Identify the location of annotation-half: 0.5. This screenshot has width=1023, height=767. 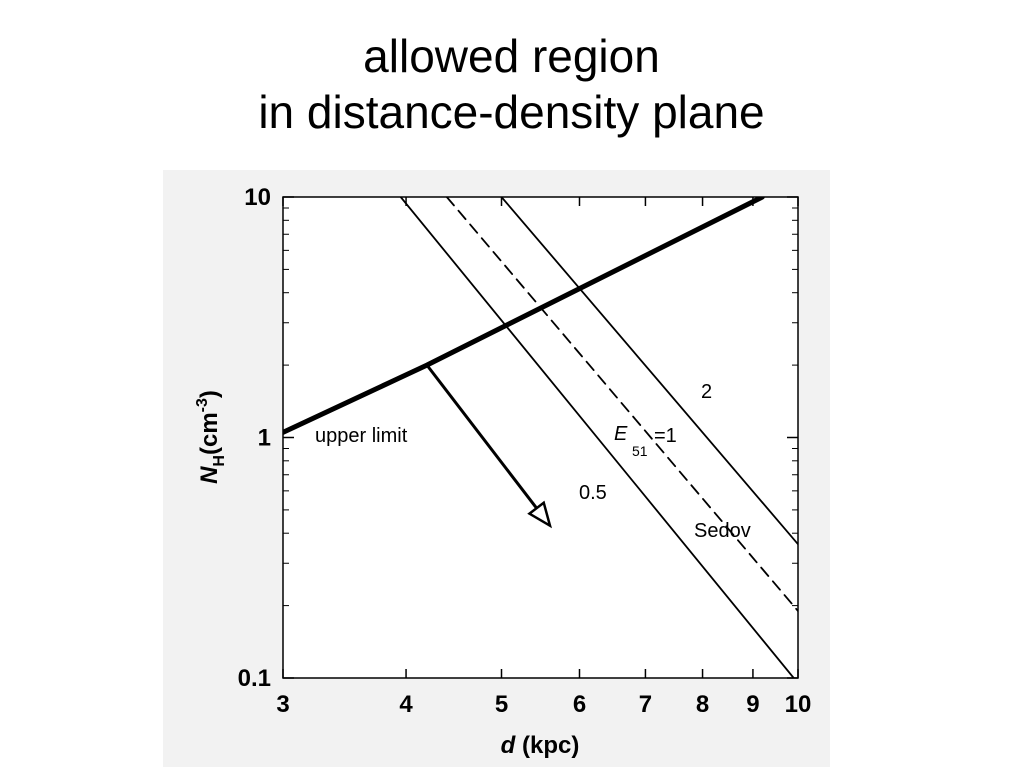
(593, 493).